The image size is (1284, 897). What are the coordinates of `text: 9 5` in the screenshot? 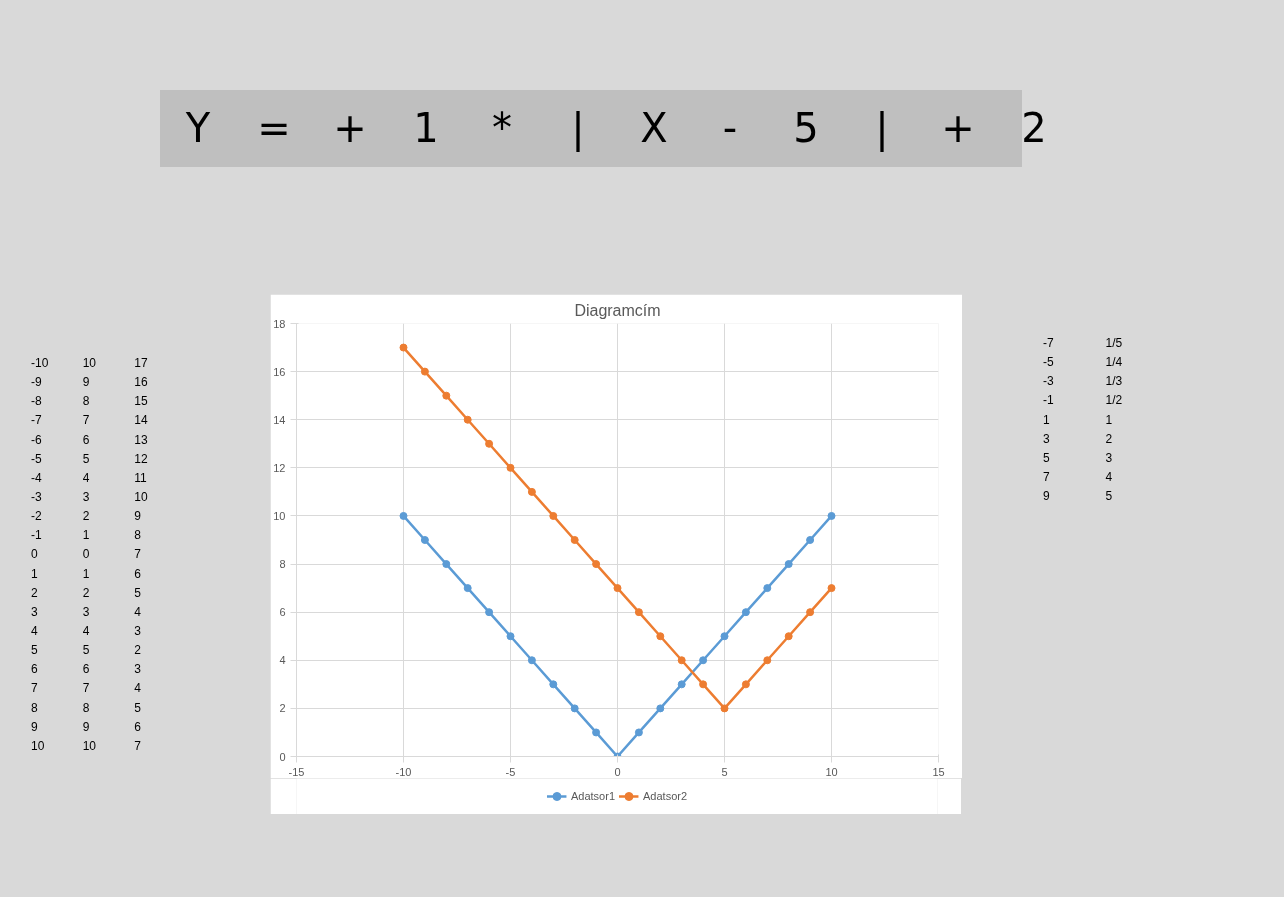 It's located at (1078, 496).